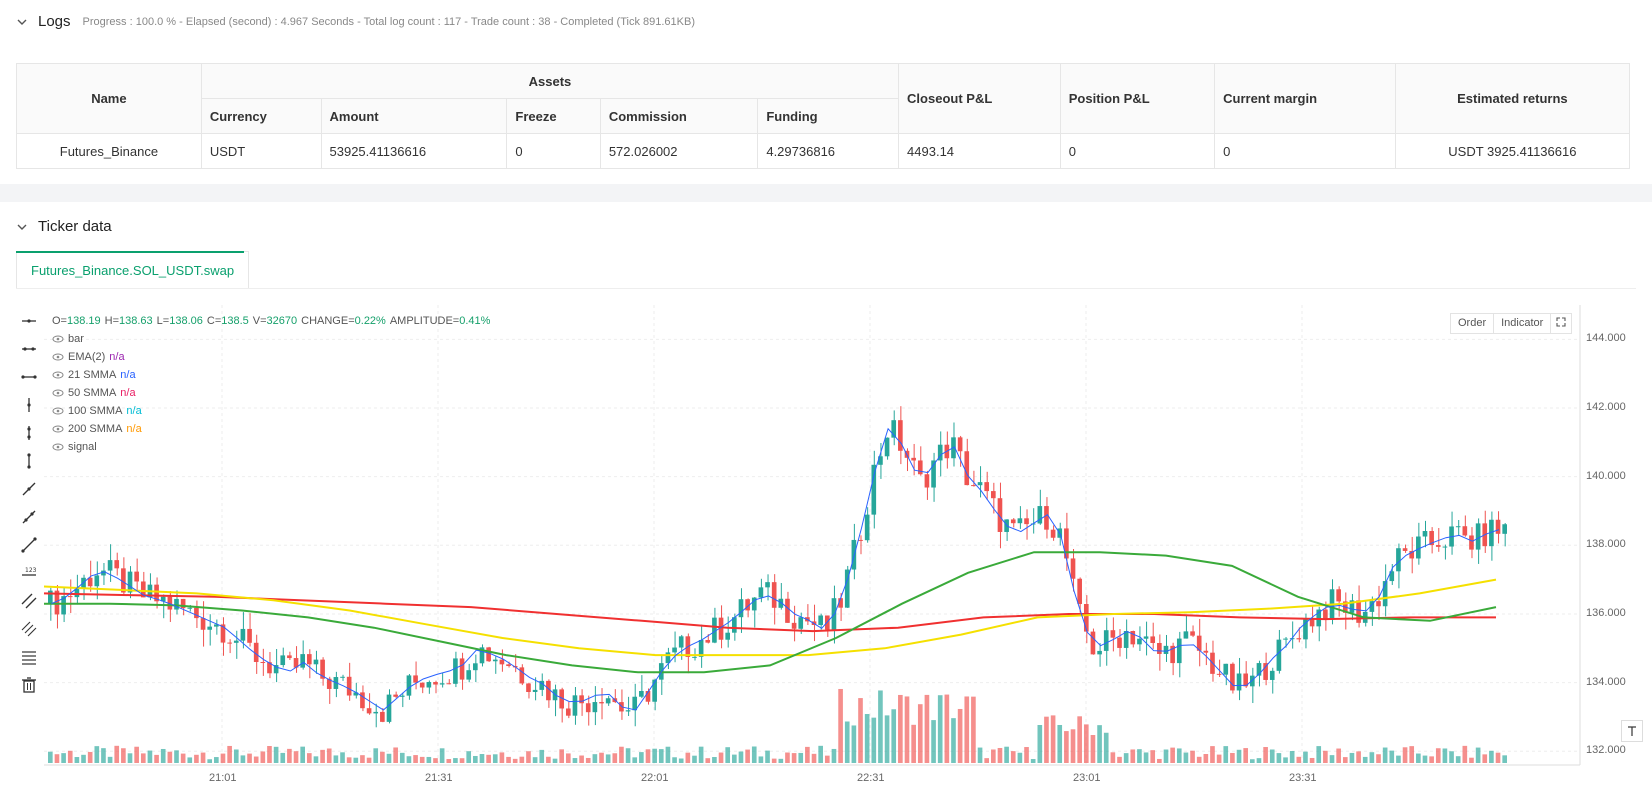 This screenshot has height=795, width=1652. Describe the element at coordinates (92, 375) in the screenshot. I see `legend-label: 21 SMMA` at that location.